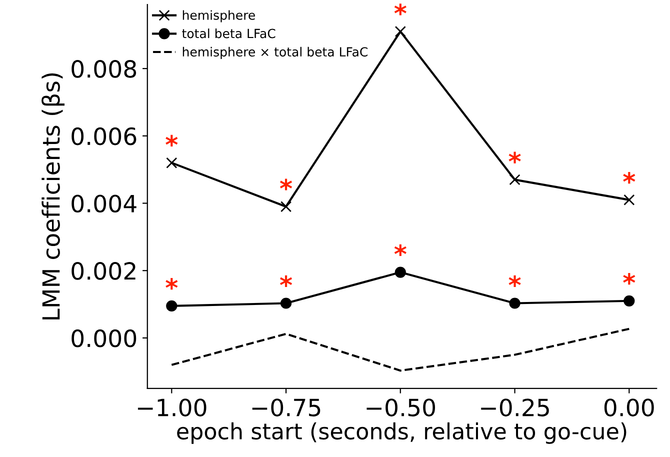 This screenshot has height=457, width=670. Describe the element at coordinates (286, 407) in the screenshot. I see `x-tick-label: −0.75` at that location.